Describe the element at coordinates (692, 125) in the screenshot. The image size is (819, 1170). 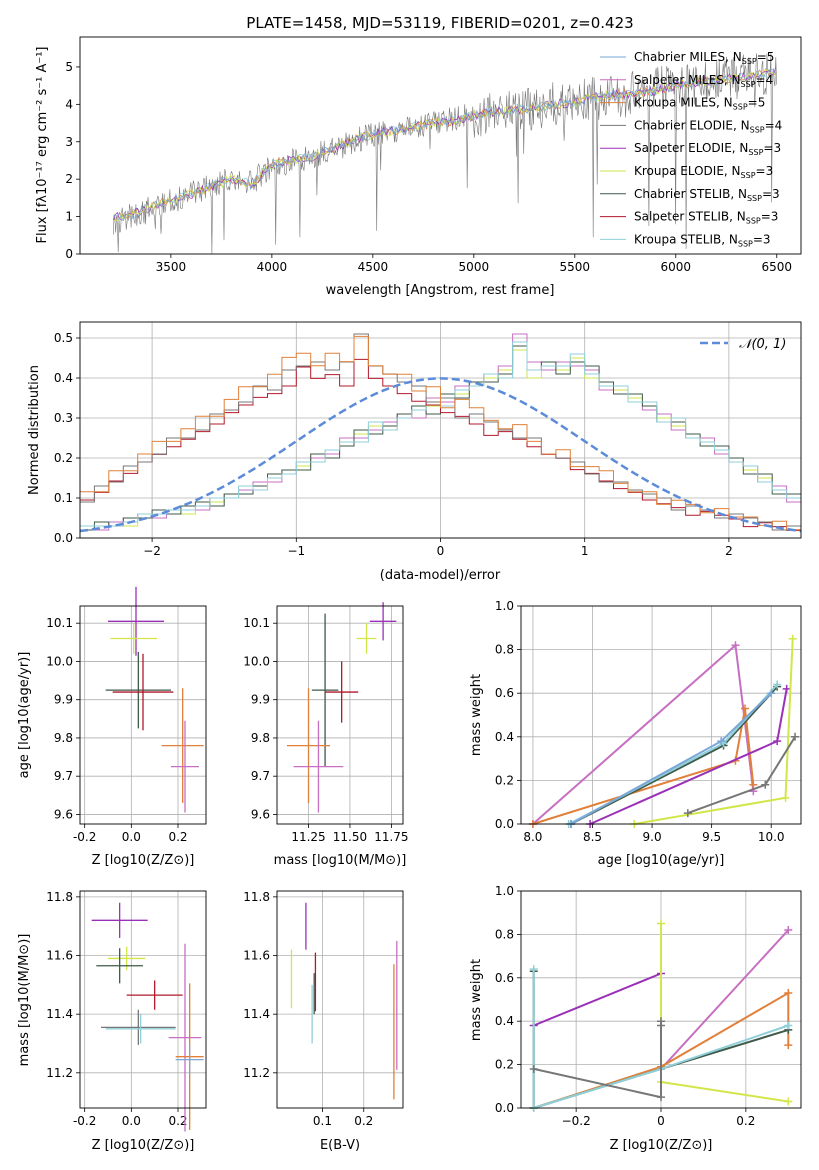
I see `legend-text: Chabrier ELODIE, N` at that location.